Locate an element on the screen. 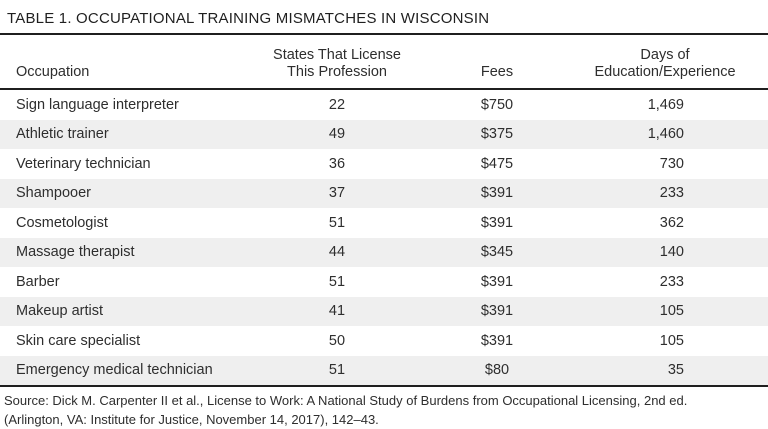  column-header-occupation: Occupation is located at coordinates (131, 62).